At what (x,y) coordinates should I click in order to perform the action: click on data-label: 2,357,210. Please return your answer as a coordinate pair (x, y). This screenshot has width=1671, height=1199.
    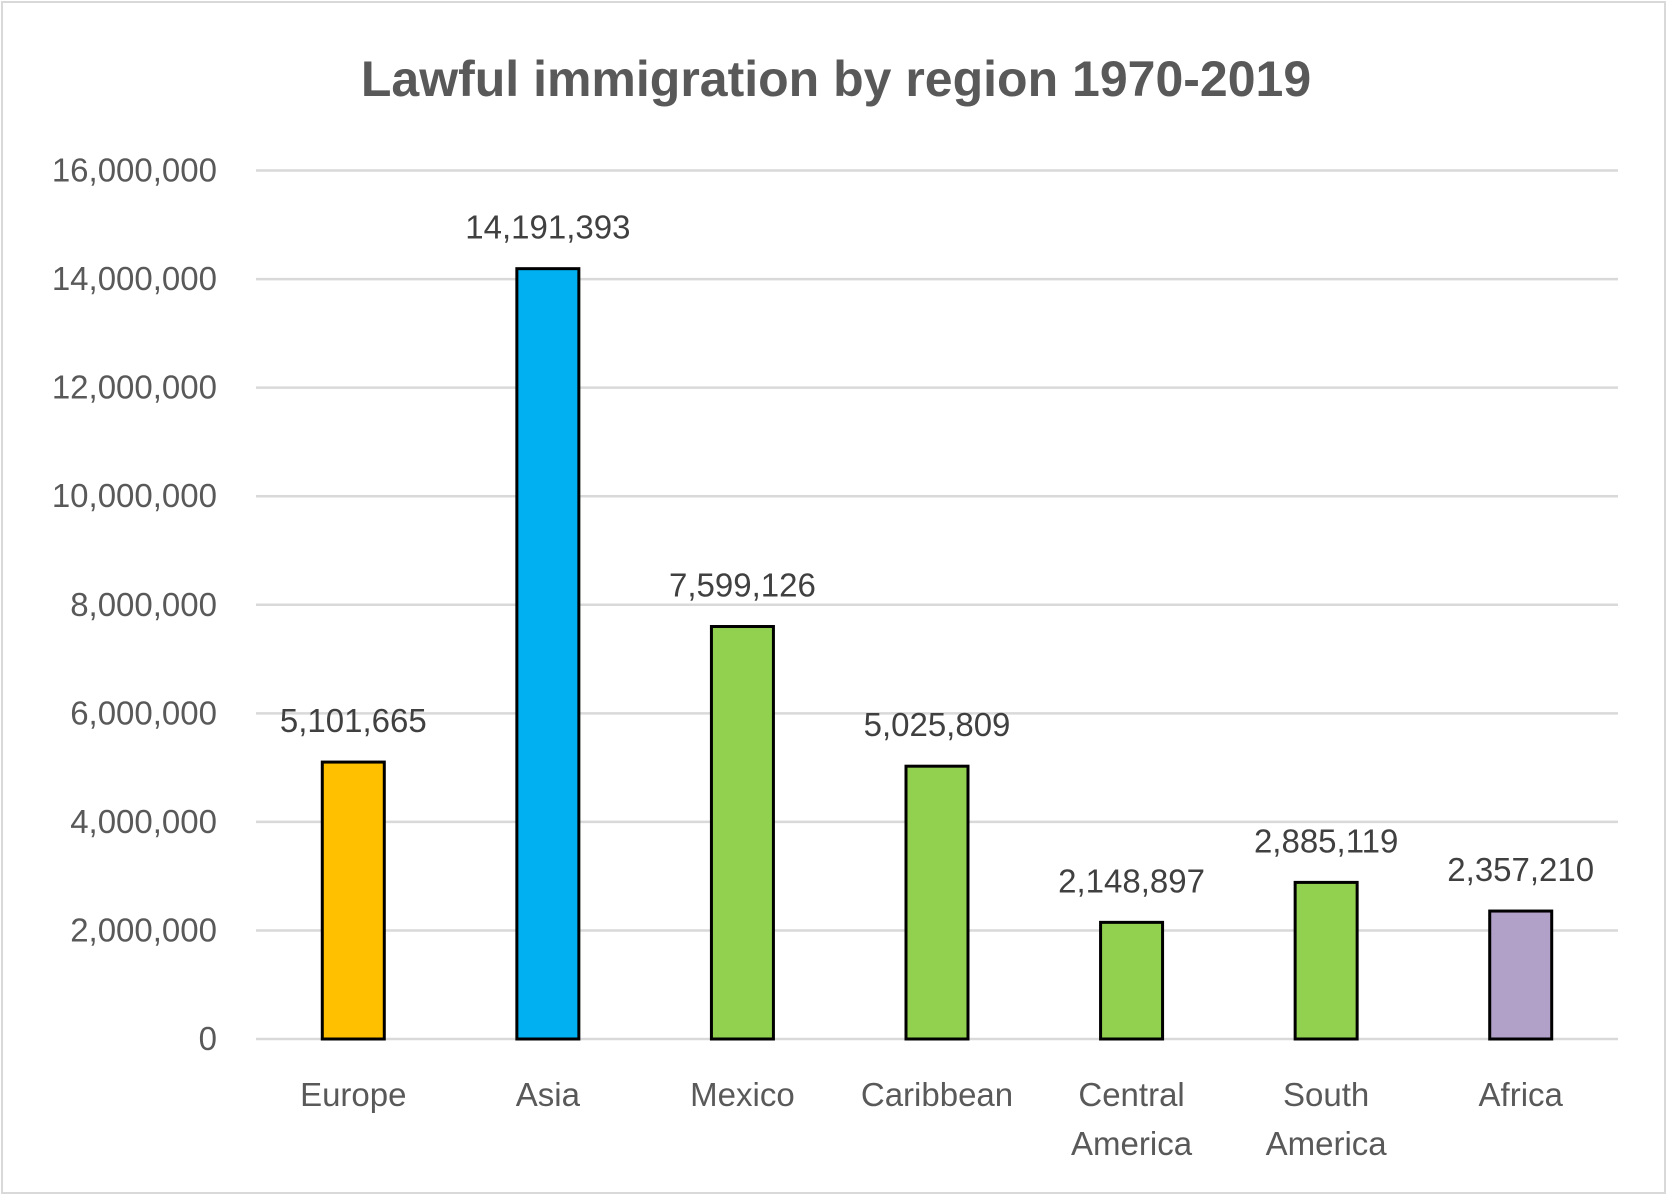
    Looking at the image, I should click on (1520, 869).